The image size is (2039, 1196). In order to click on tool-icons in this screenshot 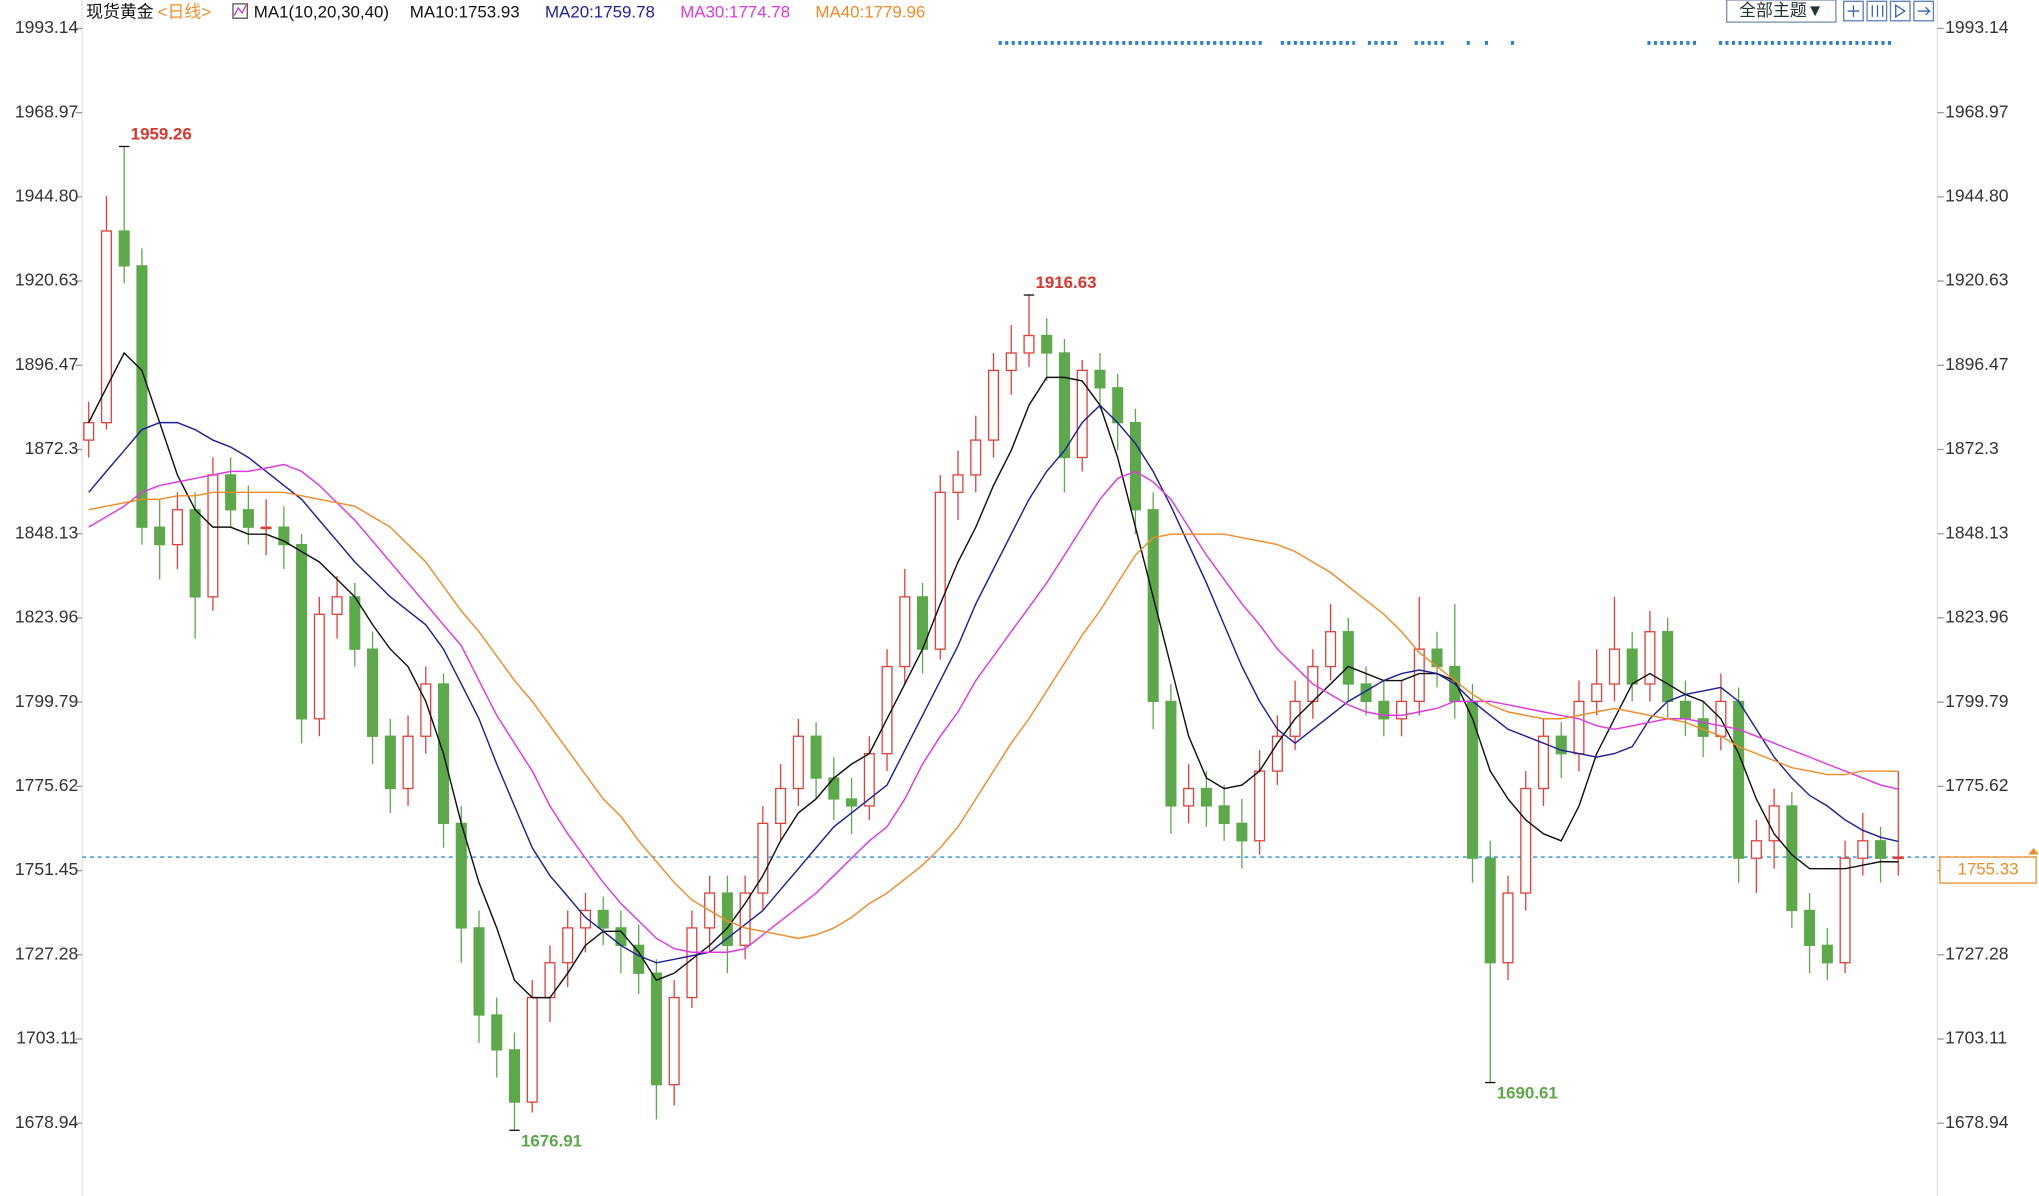, I will do `click(1889, 11)`.